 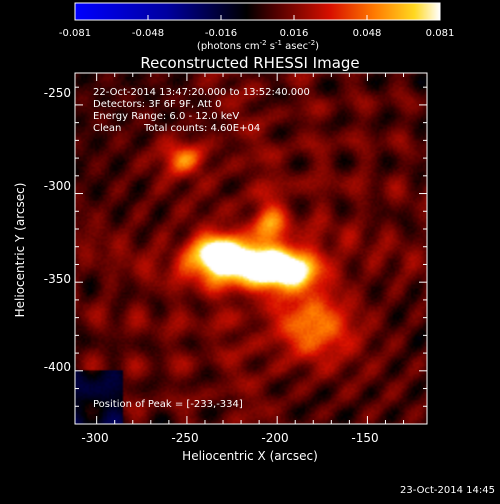 What do you see at coordinates (184, 438) in the screenshot?
I see `x-tick-label: -250` at bounding box center [184, 438].